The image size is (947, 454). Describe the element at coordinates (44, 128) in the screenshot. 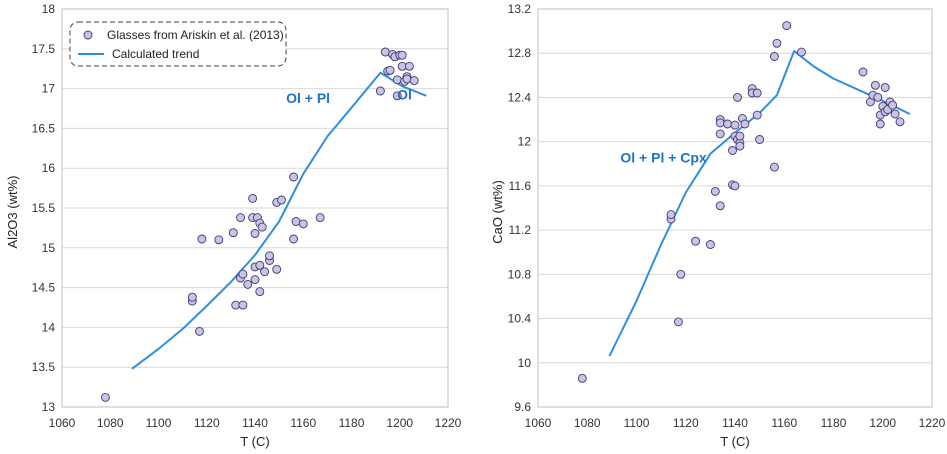

I see `al2o3-y-tick: 16.5` at that location.